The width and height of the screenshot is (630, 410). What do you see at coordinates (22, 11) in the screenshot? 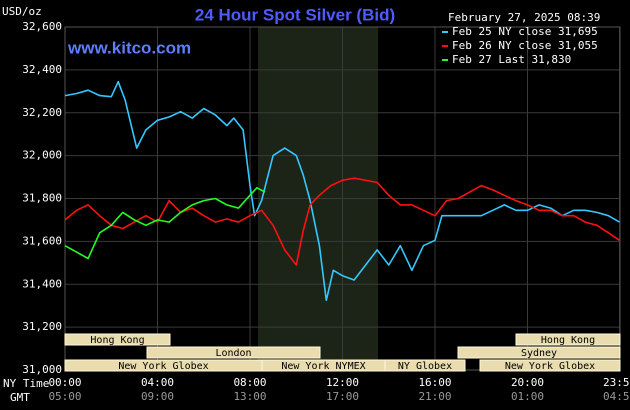
I see `y-axis-label: USD/oz` at bounding box center [22, 11].